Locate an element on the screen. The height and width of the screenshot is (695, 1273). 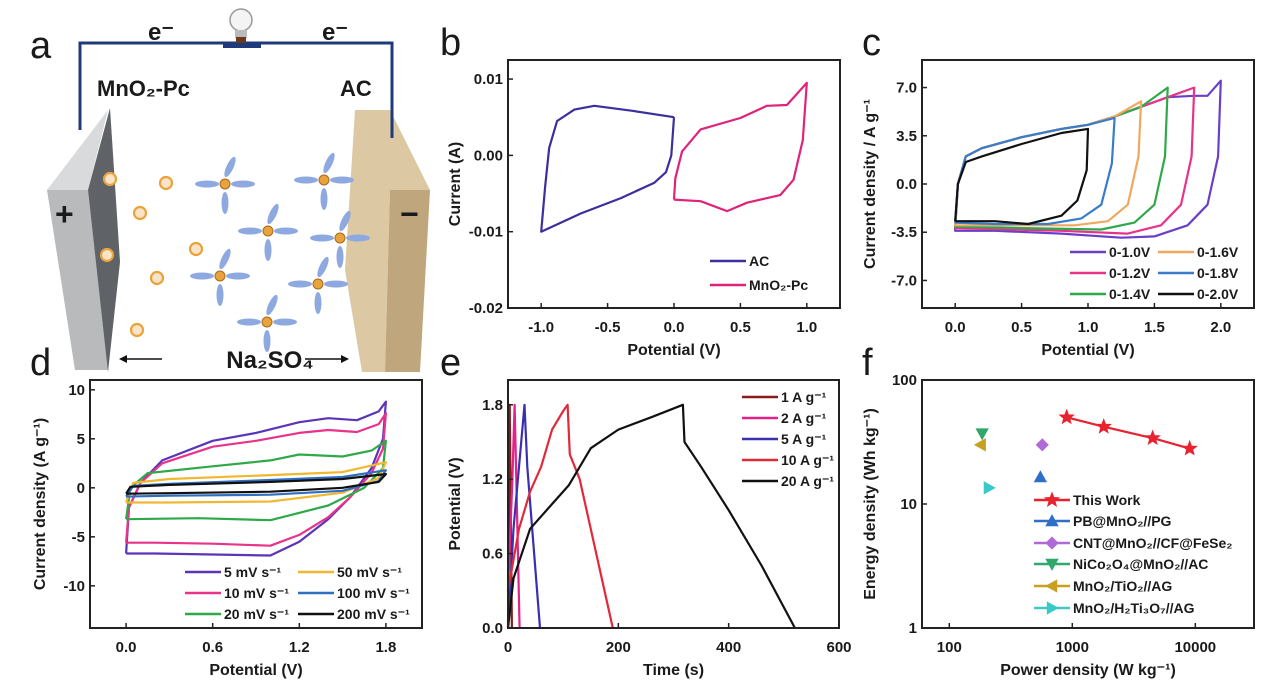
x-tick-label: 600 is located at coordinates (838, 647).